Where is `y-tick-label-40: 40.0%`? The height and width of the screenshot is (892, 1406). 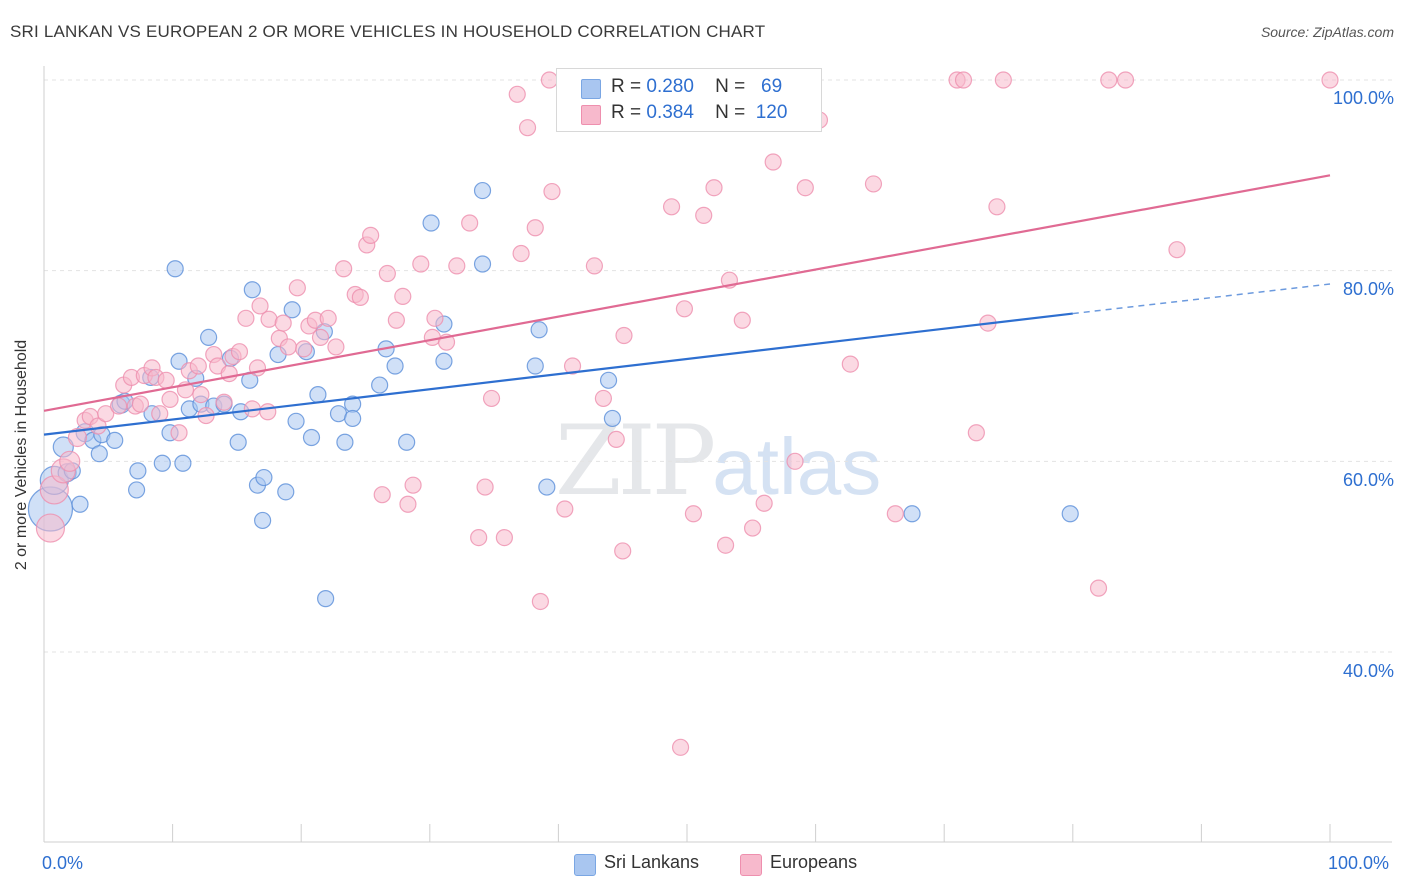
y-tick-label-40: 40.0% is located at coordinates (1368, 671).